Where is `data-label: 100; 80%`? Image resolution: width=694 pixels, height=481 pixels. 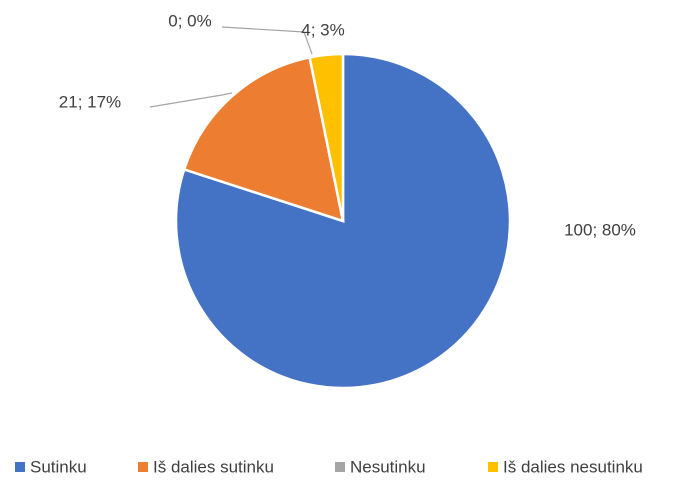 data-label: 100; 80% is located at coordinates (600, 229).